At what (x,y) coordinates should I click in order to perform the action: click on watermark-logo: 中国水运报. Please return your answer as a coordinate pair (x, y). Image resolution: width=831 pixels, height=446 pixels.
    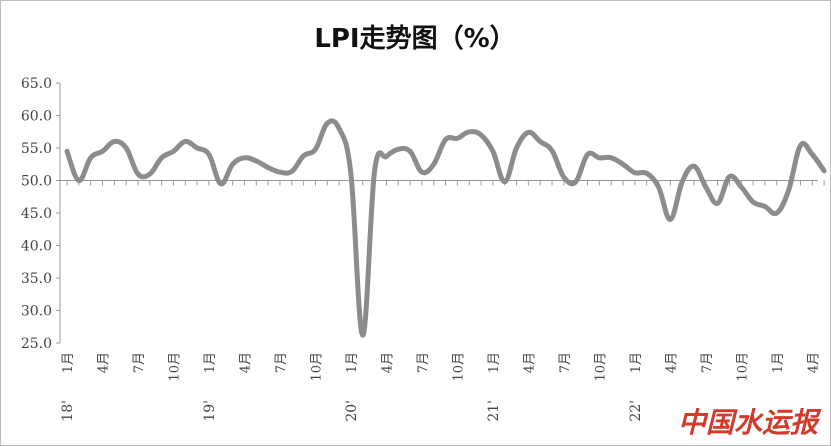
    Looking at the image, I should click on (750, 422).